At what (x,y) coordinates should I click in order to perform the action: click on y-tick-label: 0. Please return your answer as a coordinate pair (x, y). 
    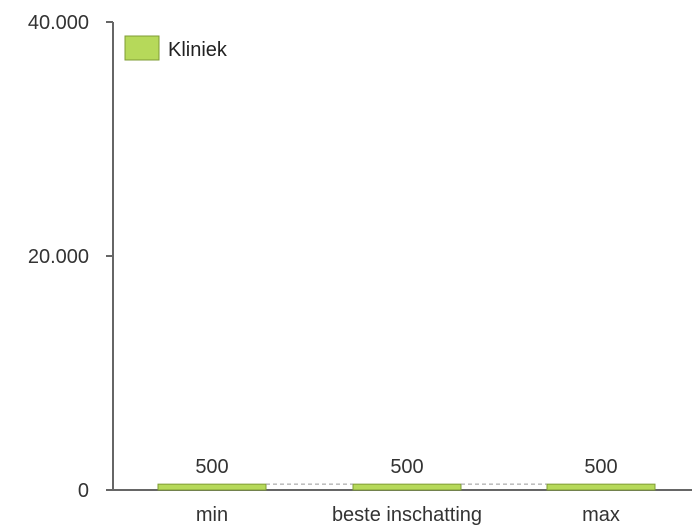
    Looking at the image, I should click on (83, 491).